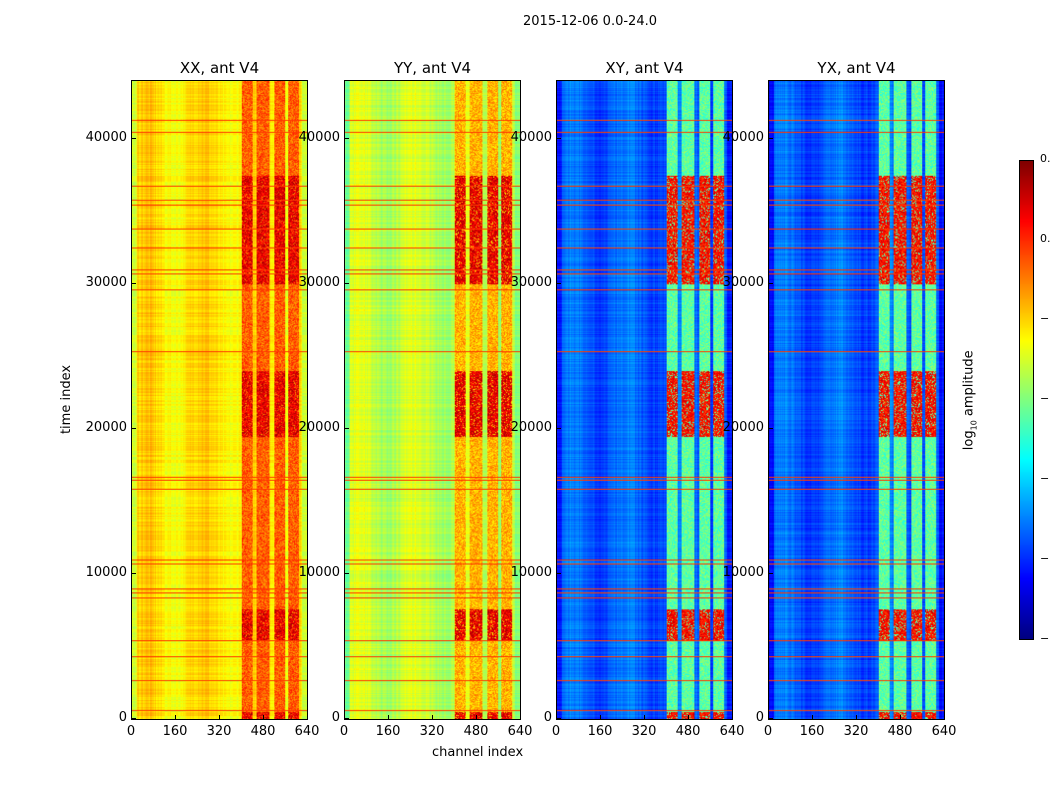 Image resolution: width=1050 pixels, height=800 pixels. What do you see at coordinates (1026, 400) in the screenshot?
I see `colorbar` at bounding box center [1026, 400].